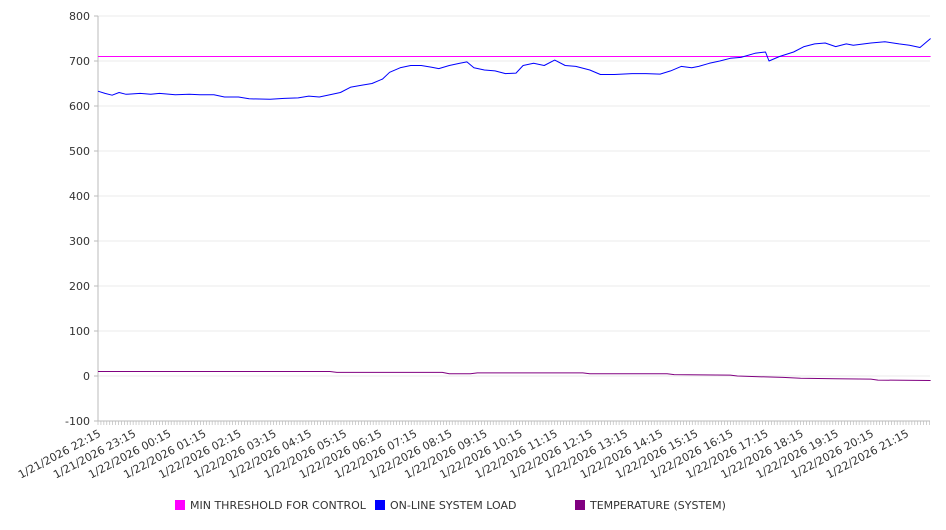 The width and height of the screenshot is (946, 530). Describe the element at coordinates (86, 376) in the screenshot. I see `y-tick-label: 0` at that location.